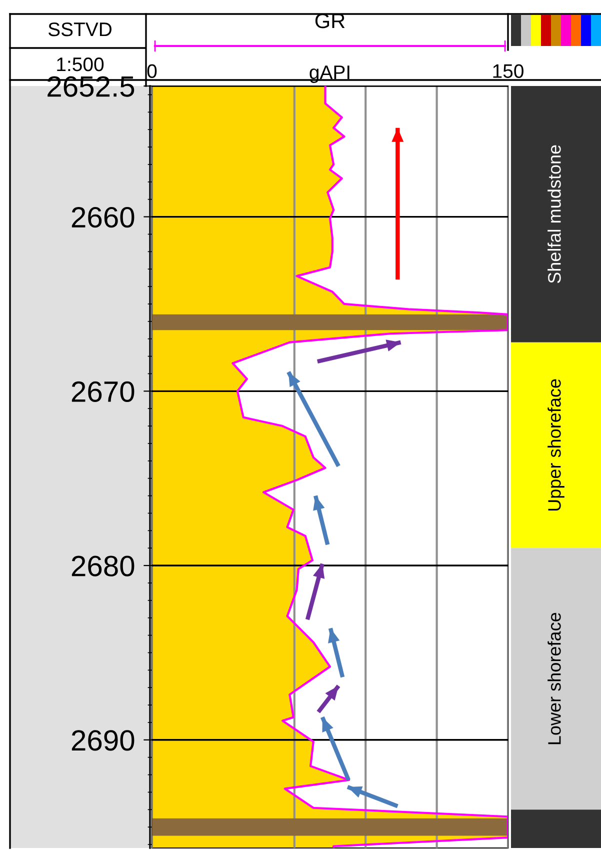 This screenshot has width=601, height=850. Describe the element at coordinates (80, 64) in the screenshot. I see `text: 1:500` at that location.